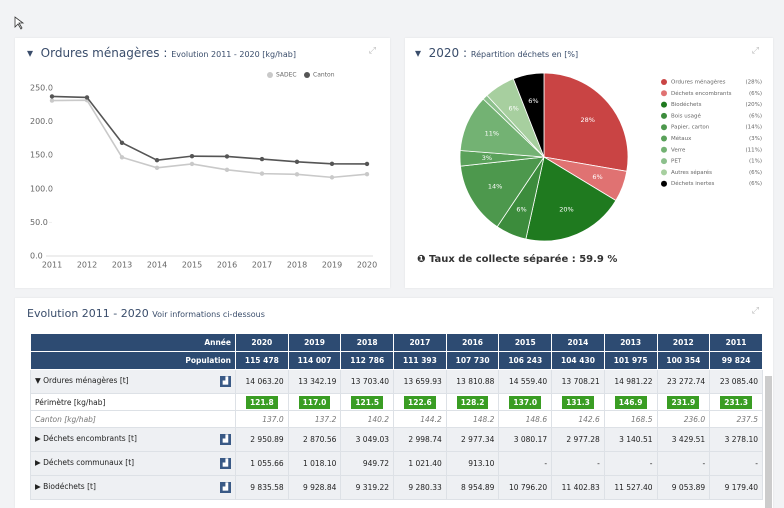 Image resolution: width=784 pixels, height=508 pixels. I want to click on value-cell: 949.72, so click(367, 463).